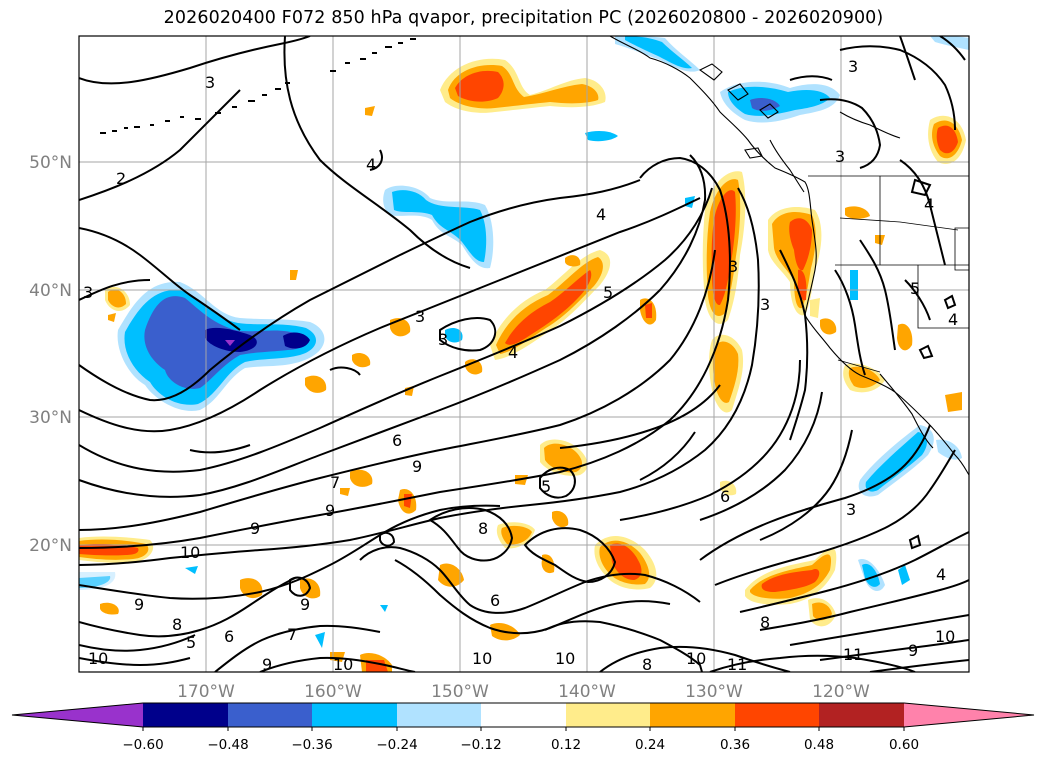 The height and width of the screenshot is (765, 1047). Describe the element at coordinates (50, 291) in the screenshot. I see `lat-tick-label: 40°N` at that location.